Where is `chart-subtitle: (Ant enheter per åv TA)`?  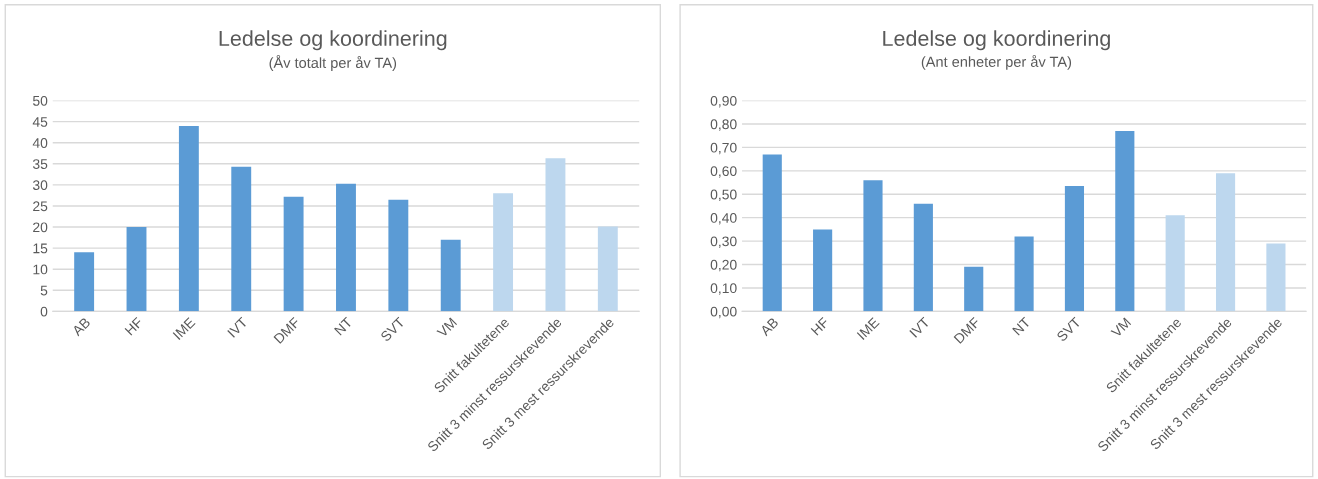 chart-subtitle: (Ant enheter per åv TA) is located at coordinates (996, 62).